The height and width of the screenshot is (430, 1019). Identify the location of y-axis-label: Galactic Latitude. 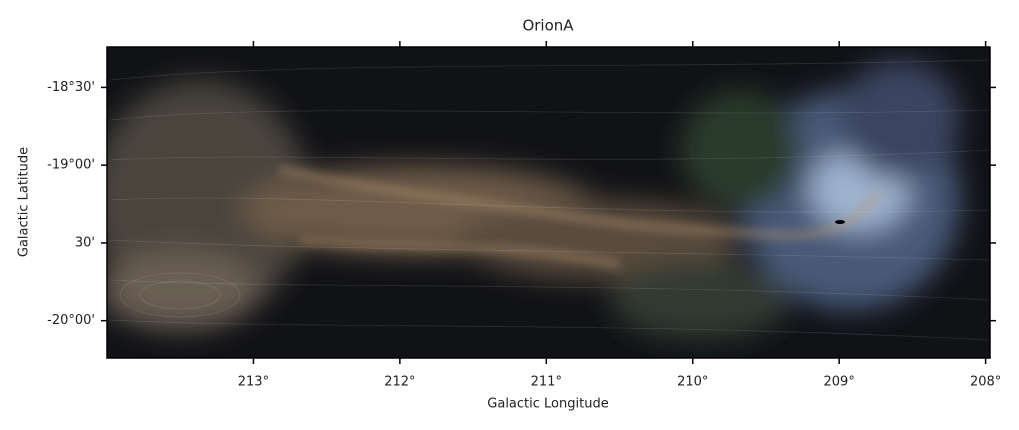
(24, 202).